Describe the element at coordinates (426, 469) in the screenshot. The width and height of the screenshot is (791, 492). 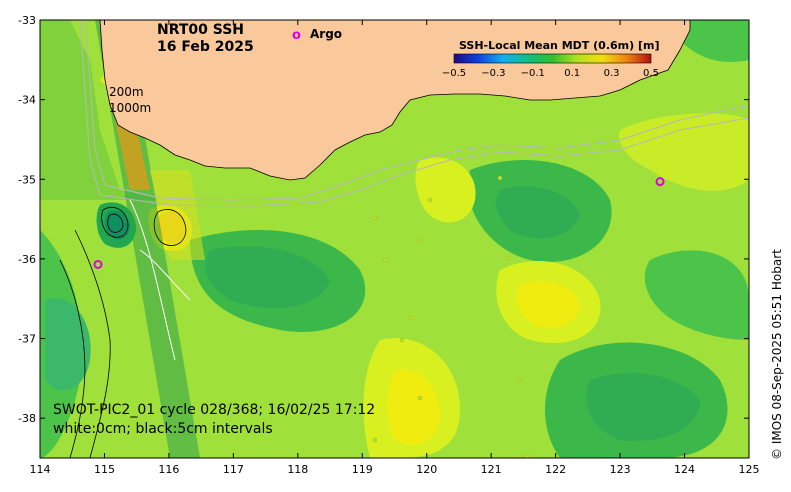
I see `x-tick-label: 120` at that location.